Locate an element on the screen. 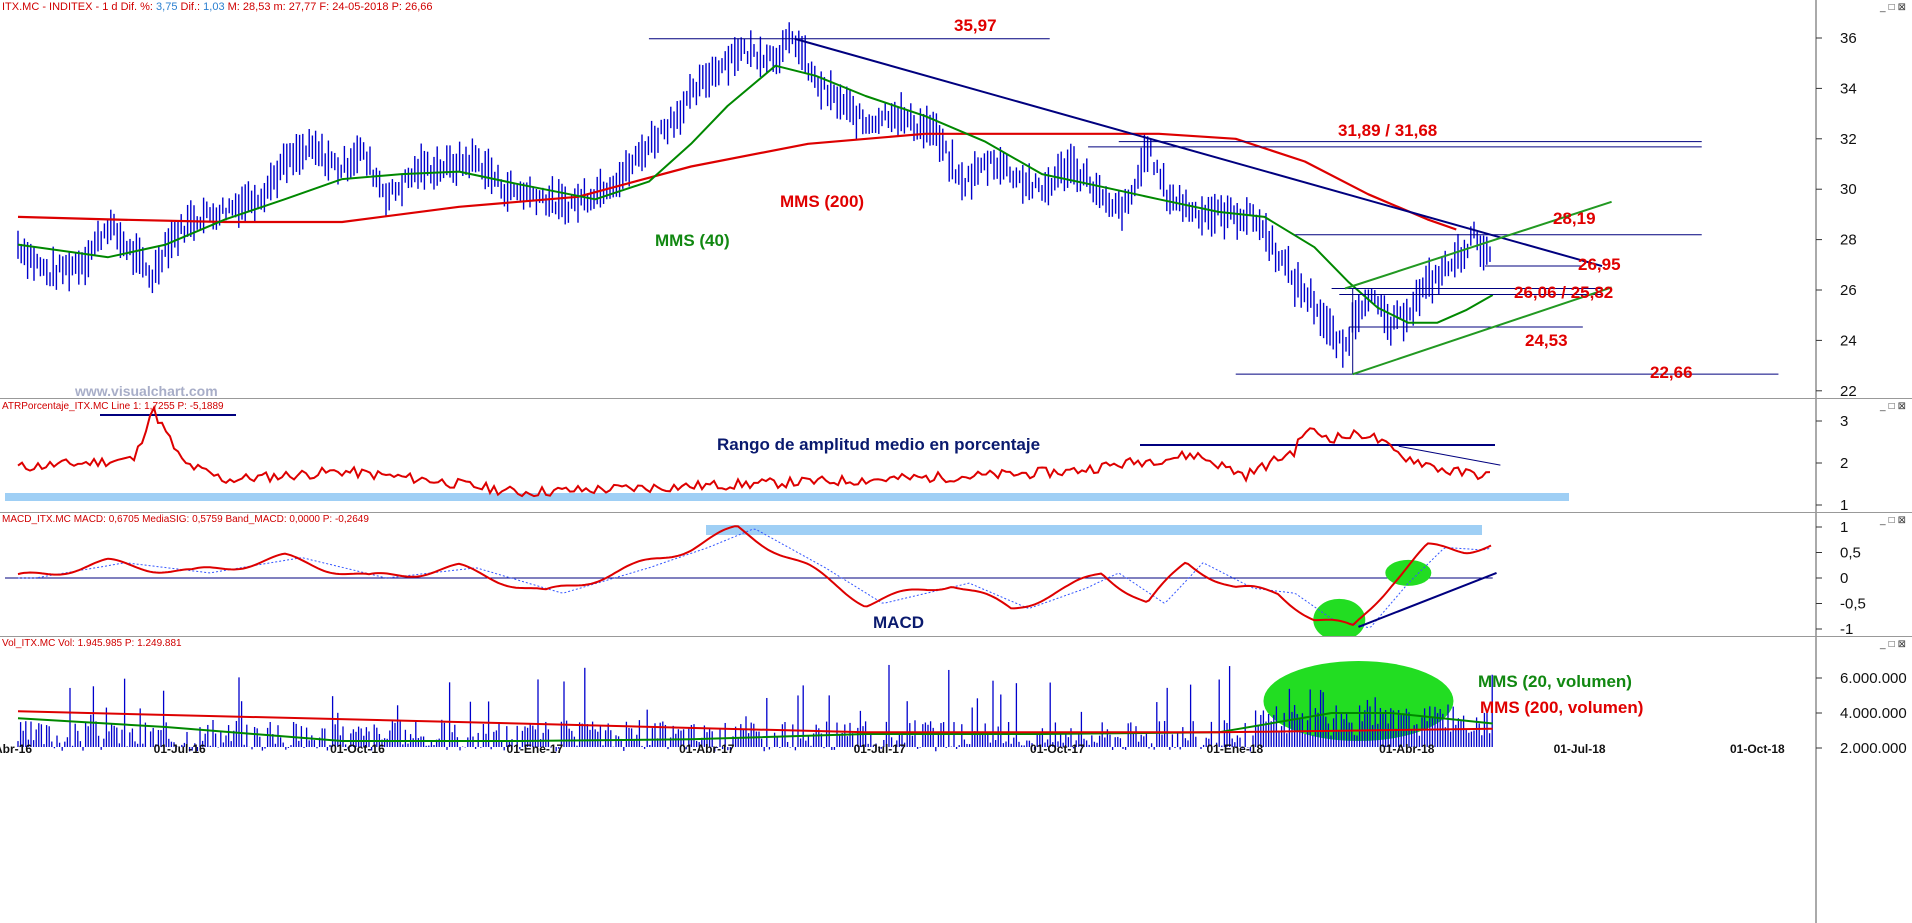  macd-p-value: P: -0,2649 is located at coordinates (345, 519).